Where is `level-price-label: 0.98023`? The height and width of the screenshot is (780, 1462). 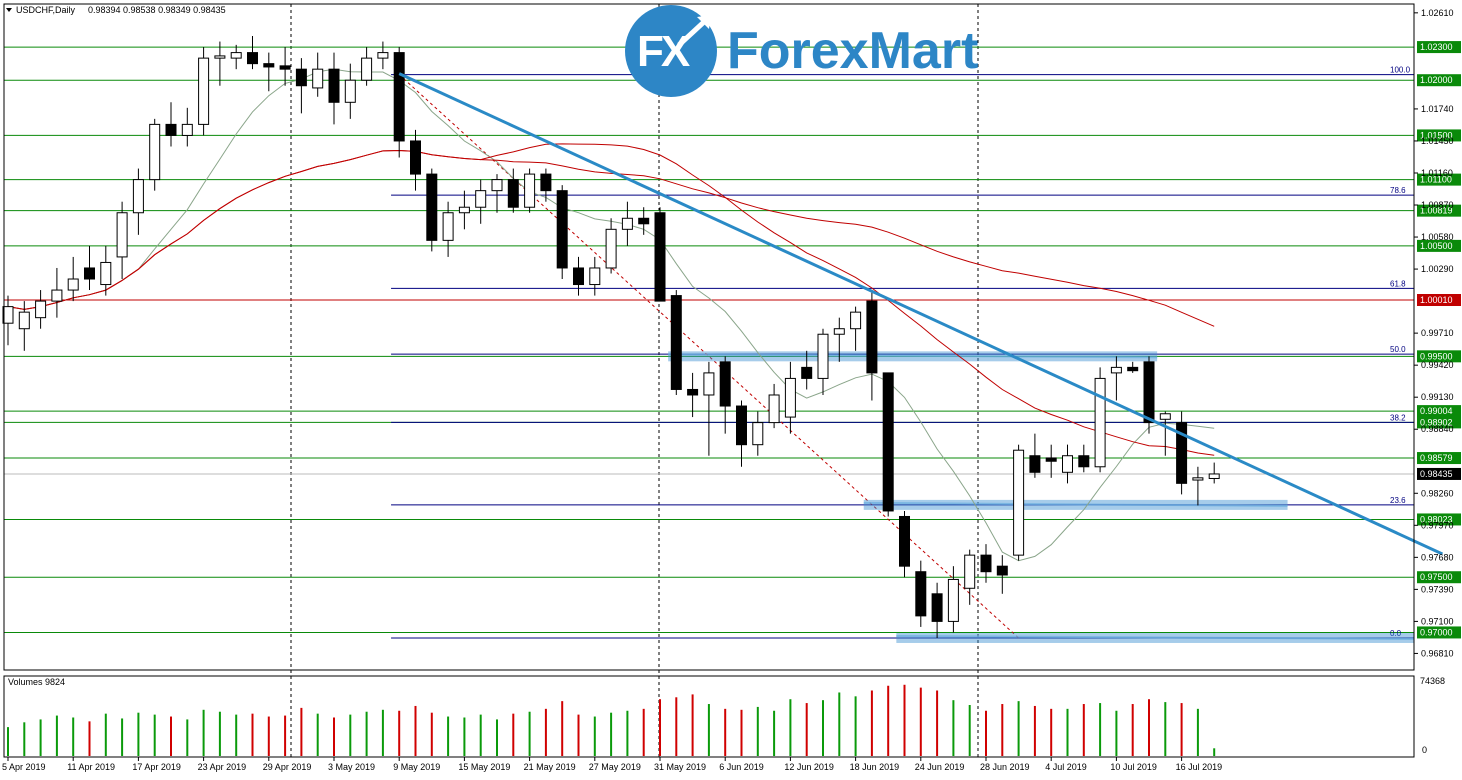
level-price-label: 0.98023 is located at coordinates (1436, 519).